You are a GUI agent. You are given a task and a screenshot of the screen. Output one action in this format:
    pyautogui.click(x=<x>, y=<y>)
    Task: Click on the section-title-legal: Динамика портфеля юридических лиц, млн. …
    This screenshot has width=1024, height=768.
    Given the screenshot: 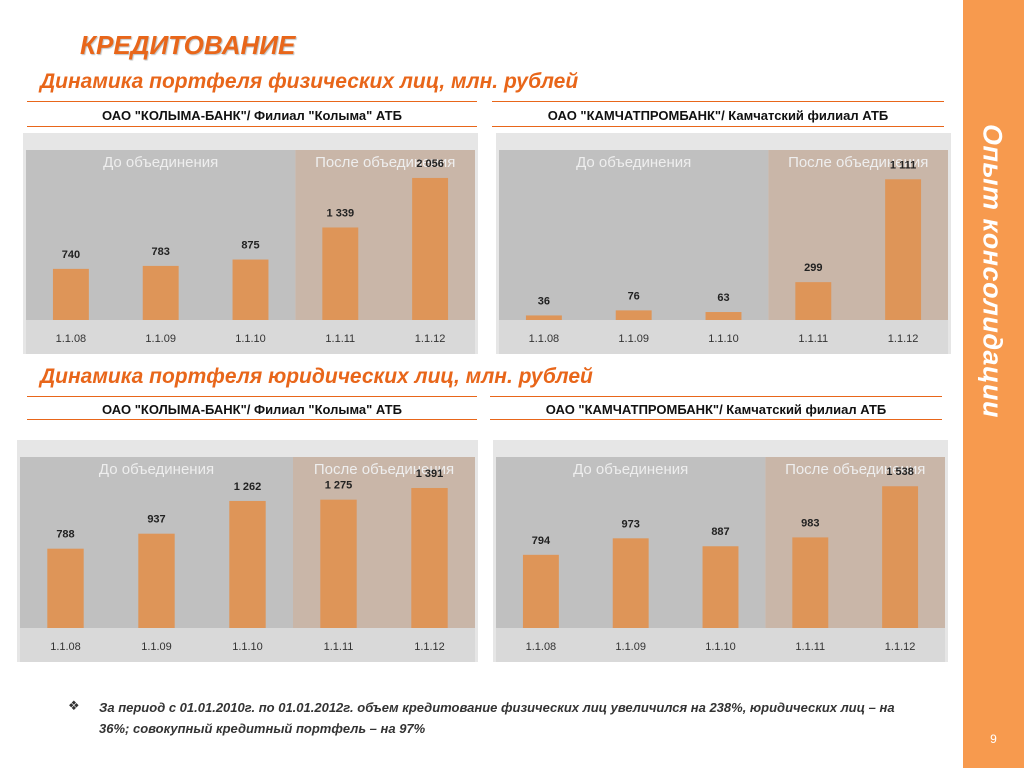 What is the action you would take?
    pyautogui.click(x=316, y=376)
    